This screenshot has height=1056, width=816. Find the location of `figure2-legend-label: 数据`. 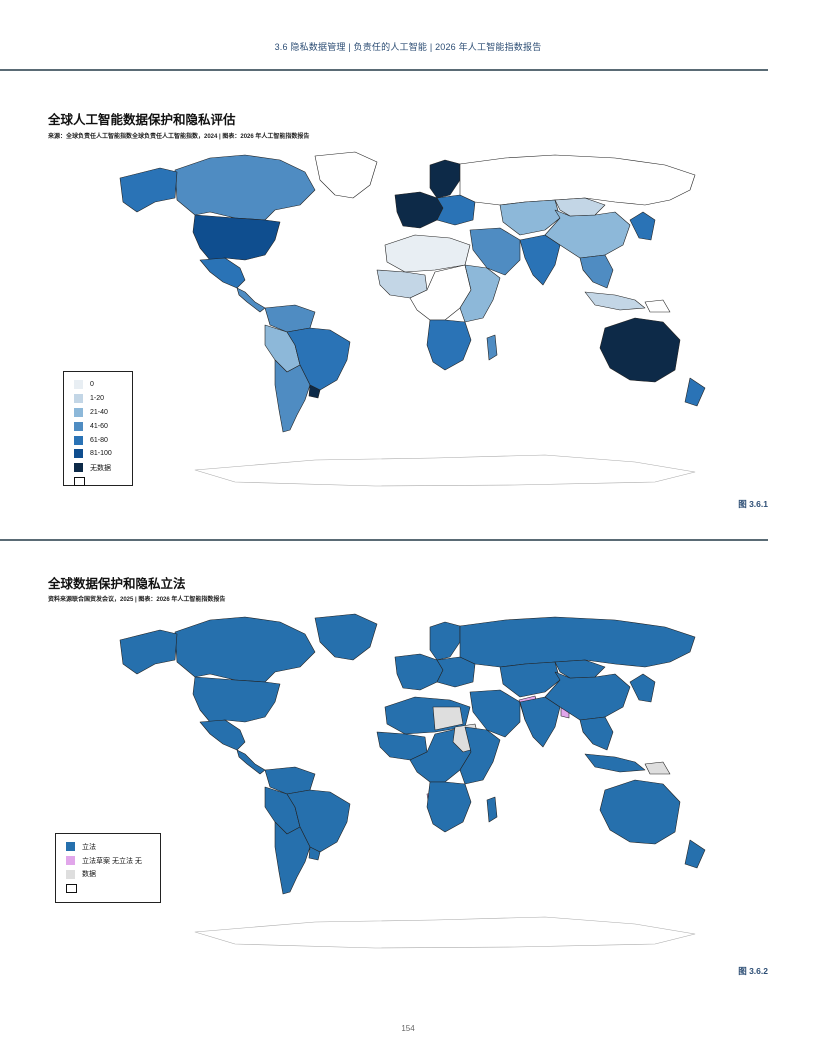

figure2-legend-label: 数据 is located at coordinates (89, 875).